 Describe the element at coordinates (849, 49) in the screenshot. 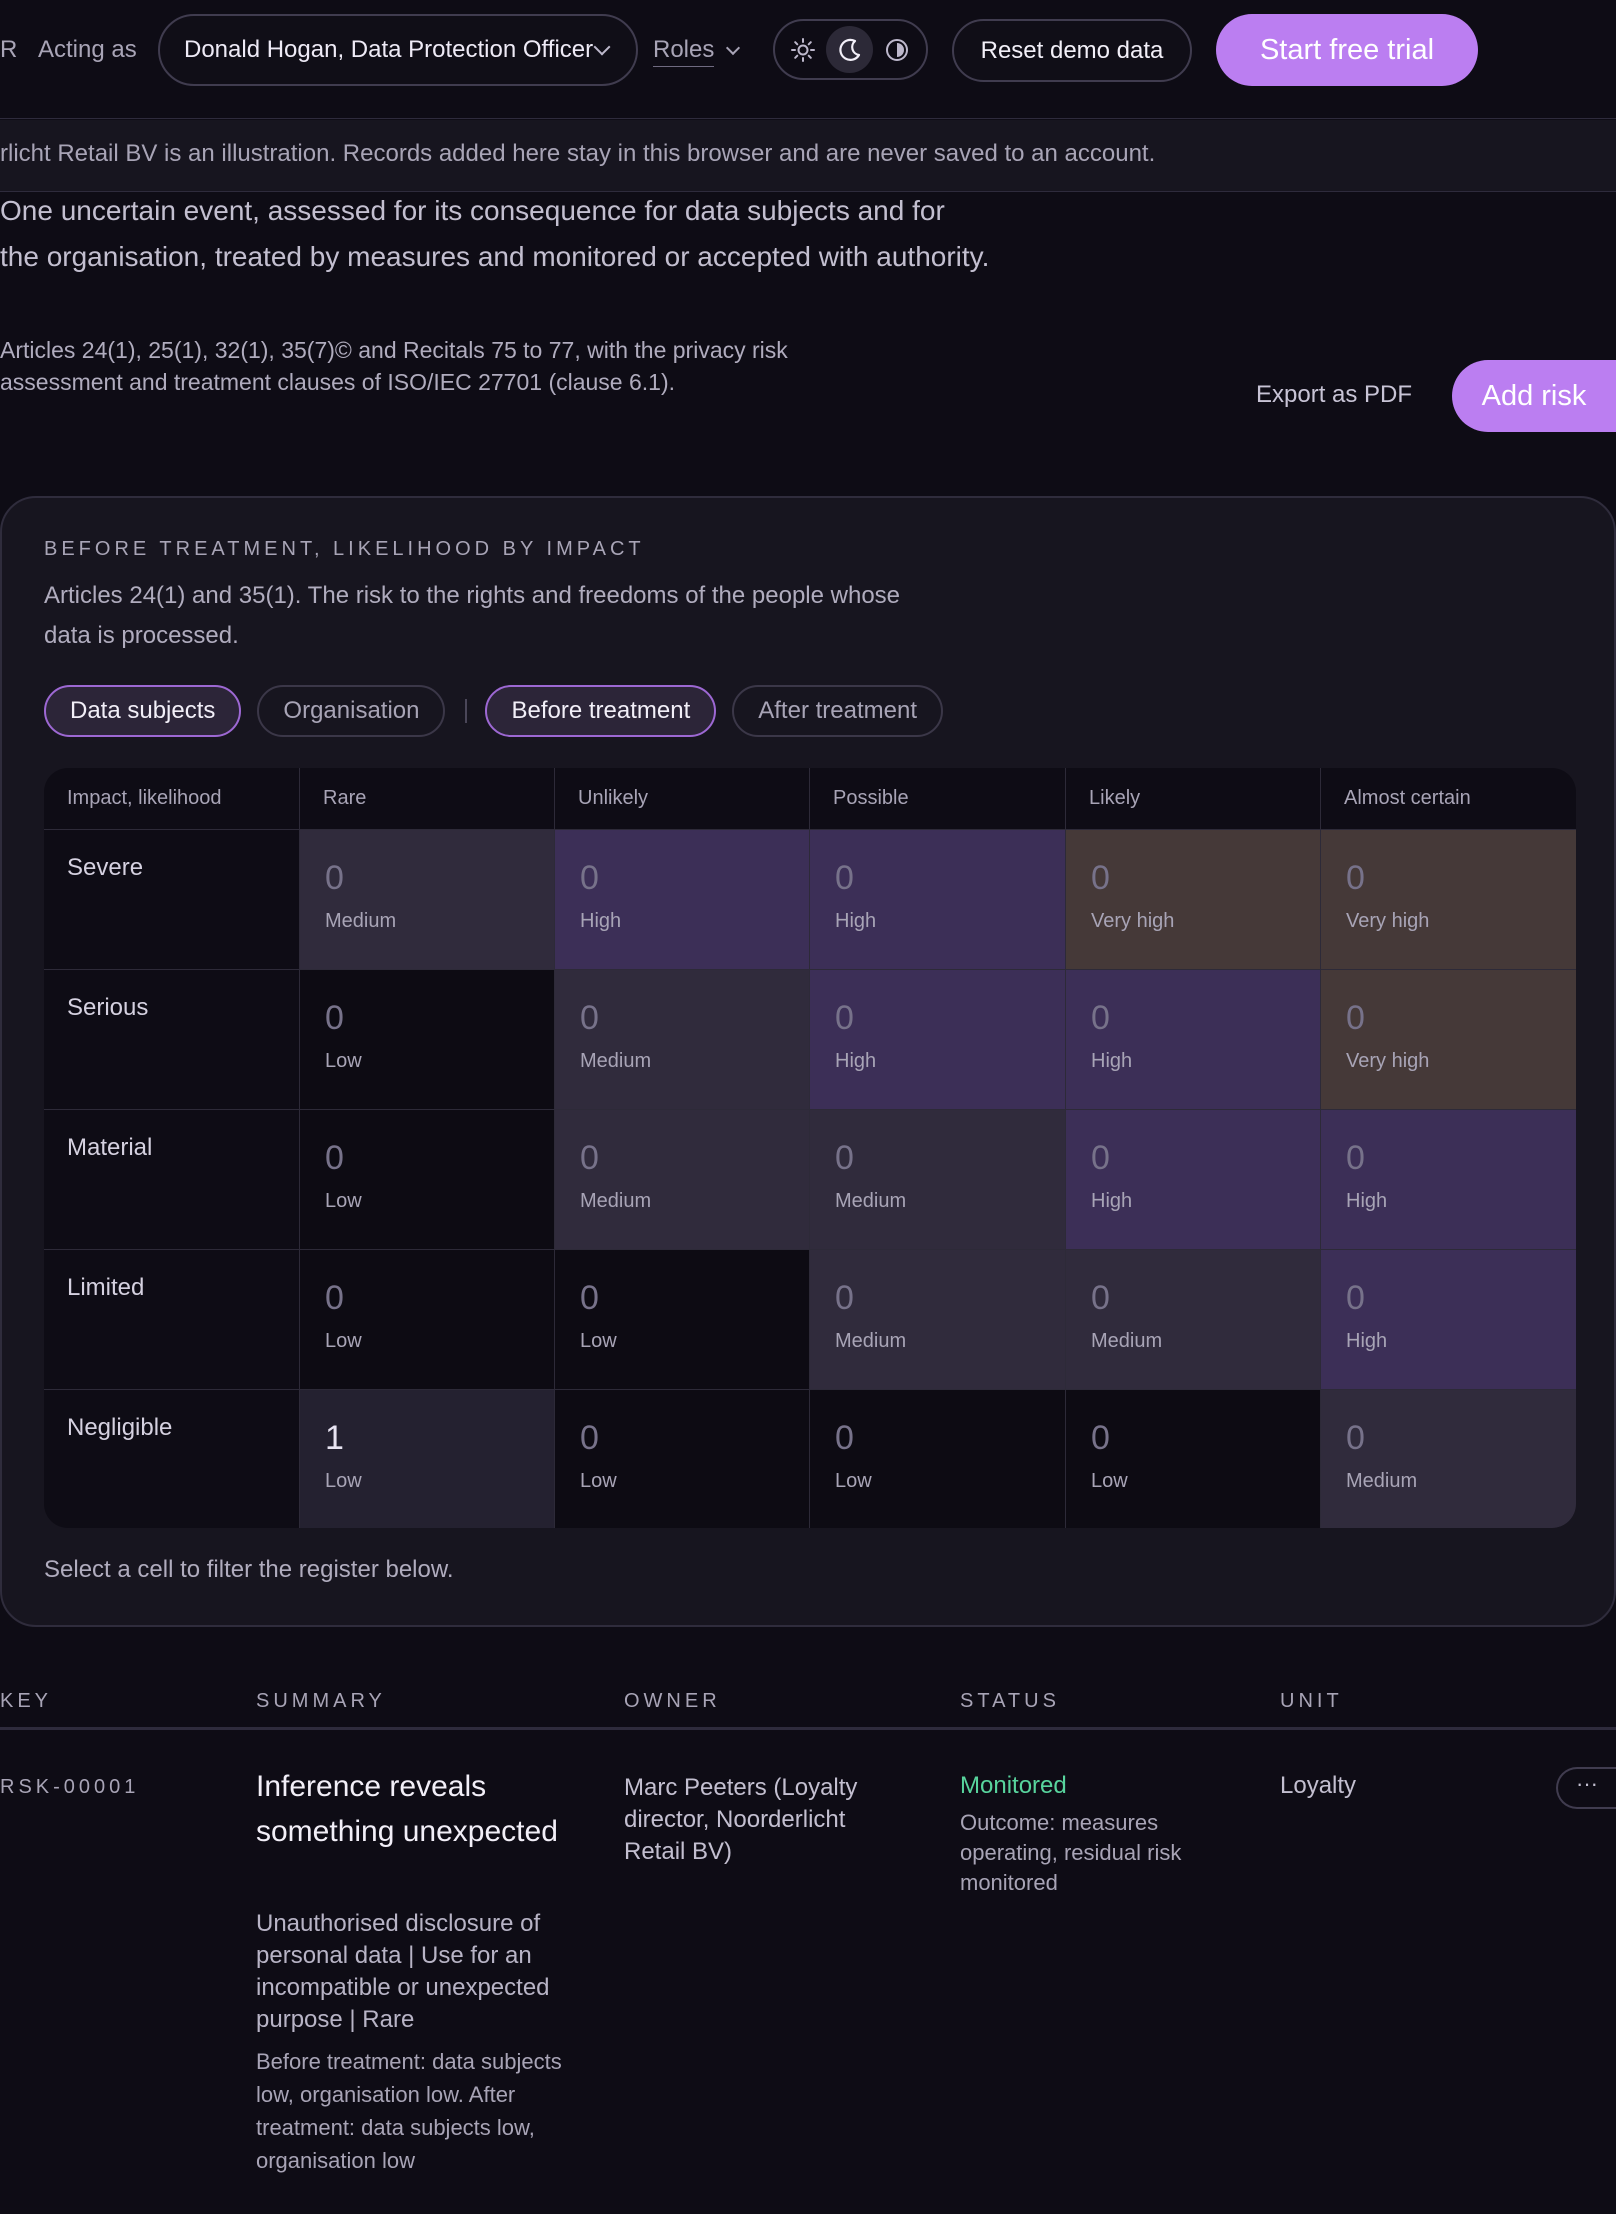

I see `theme-dark-button` at that location.